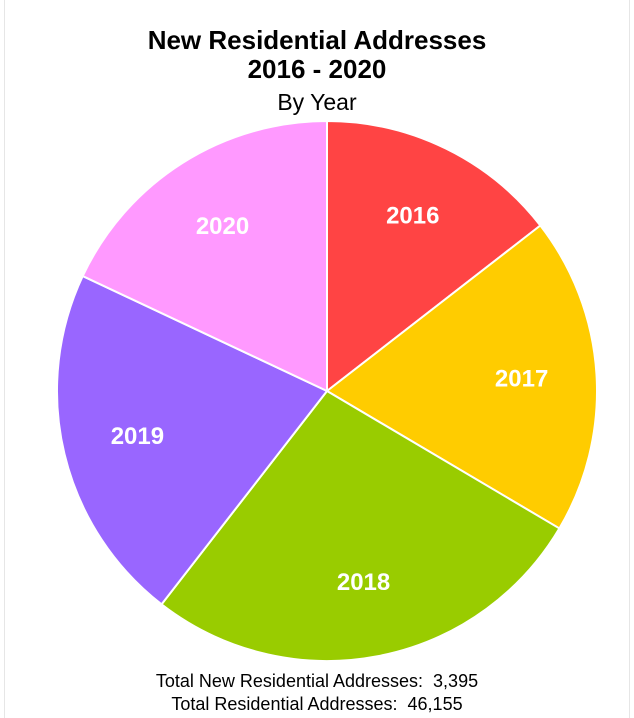 The width and height of the screenshot is (634, 718). I want to click on total-new-addresses: Total New Residential Addresses: 3,395, so click(317, 681).